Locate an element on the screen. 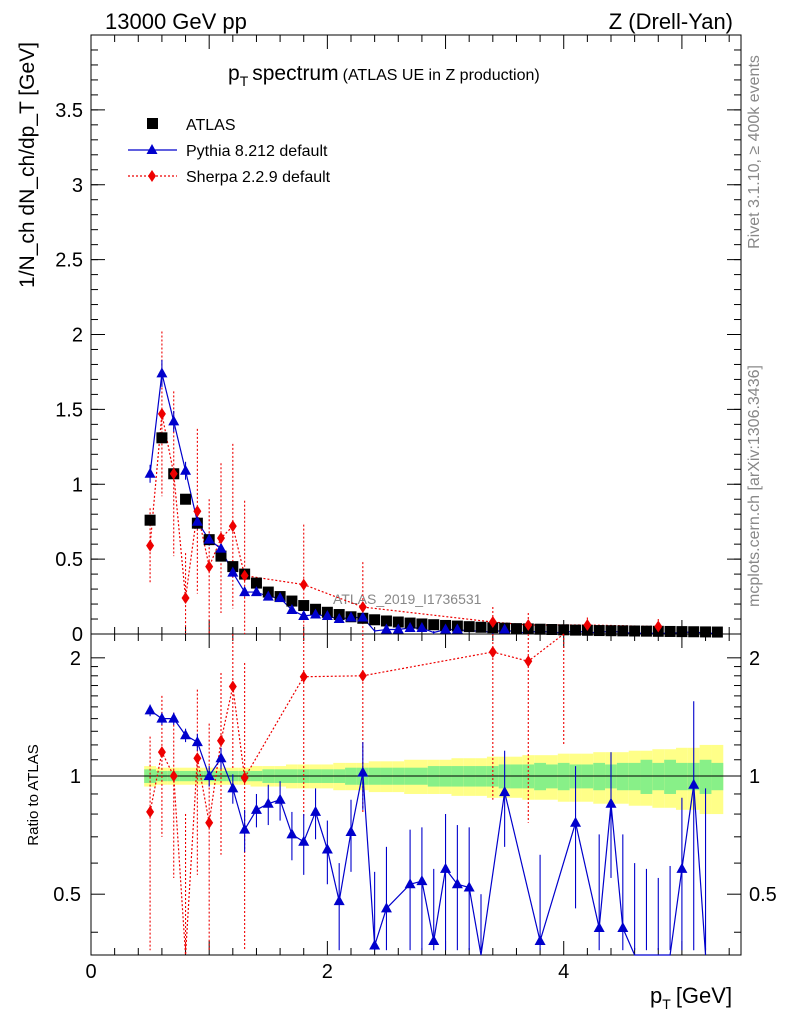  legend-atlas-marker is located at coordinates (152, 123).